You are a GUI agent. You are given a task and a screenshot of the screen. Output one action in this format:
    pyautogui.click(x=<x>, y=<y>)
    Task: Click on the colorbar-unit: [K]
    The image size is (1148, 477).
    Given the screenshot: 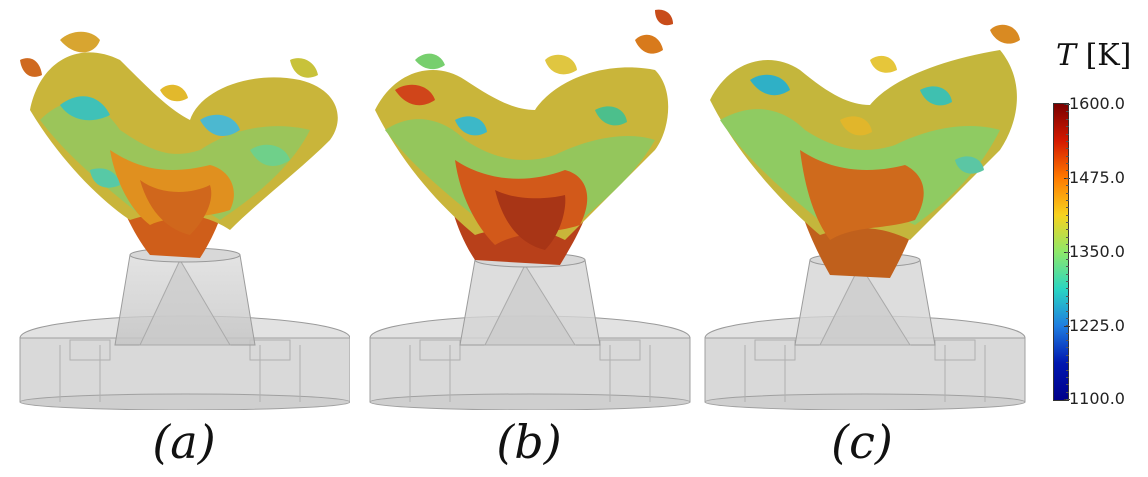 What is the action you would take?
    pyautogui.click(x=1108, y=55)
    